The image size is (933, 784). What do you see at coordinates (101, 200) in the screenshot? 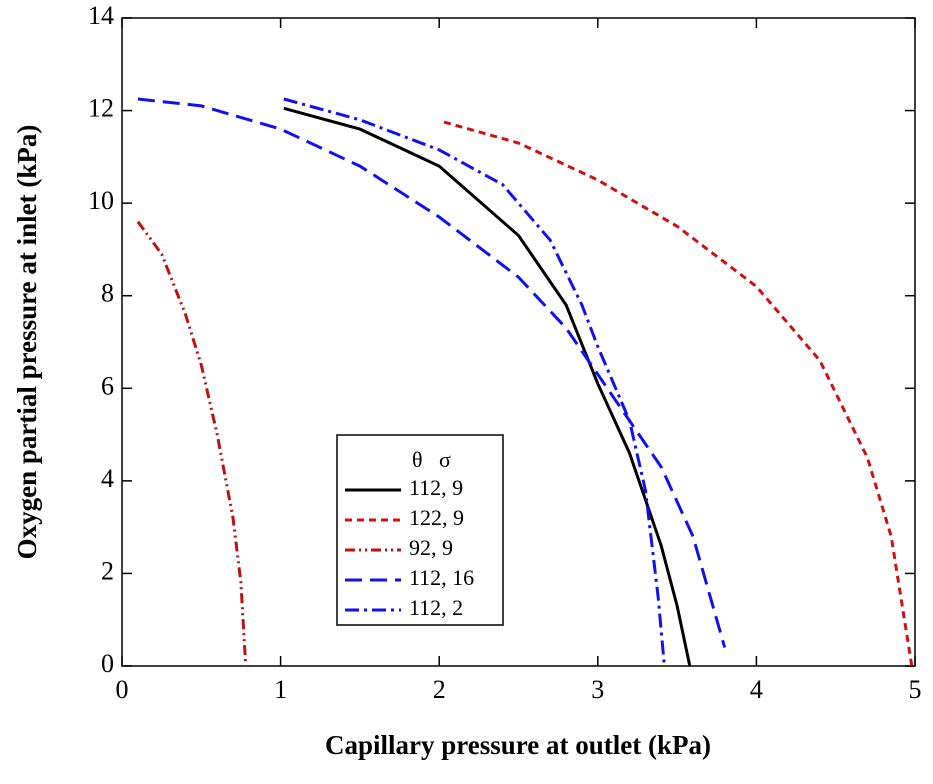
I see `y-tick-label: 10` at bounding box center [101, 200].